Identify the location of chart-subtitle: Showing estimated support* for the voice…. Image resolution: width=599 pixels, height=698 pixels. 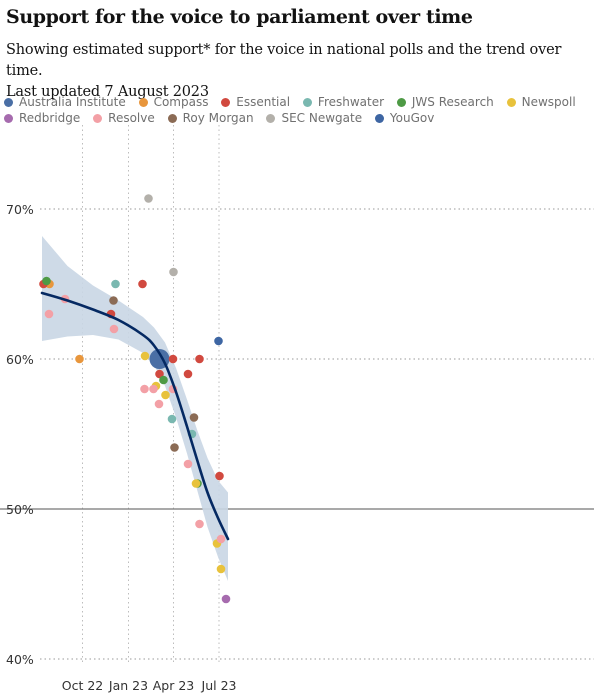
(301, 71).